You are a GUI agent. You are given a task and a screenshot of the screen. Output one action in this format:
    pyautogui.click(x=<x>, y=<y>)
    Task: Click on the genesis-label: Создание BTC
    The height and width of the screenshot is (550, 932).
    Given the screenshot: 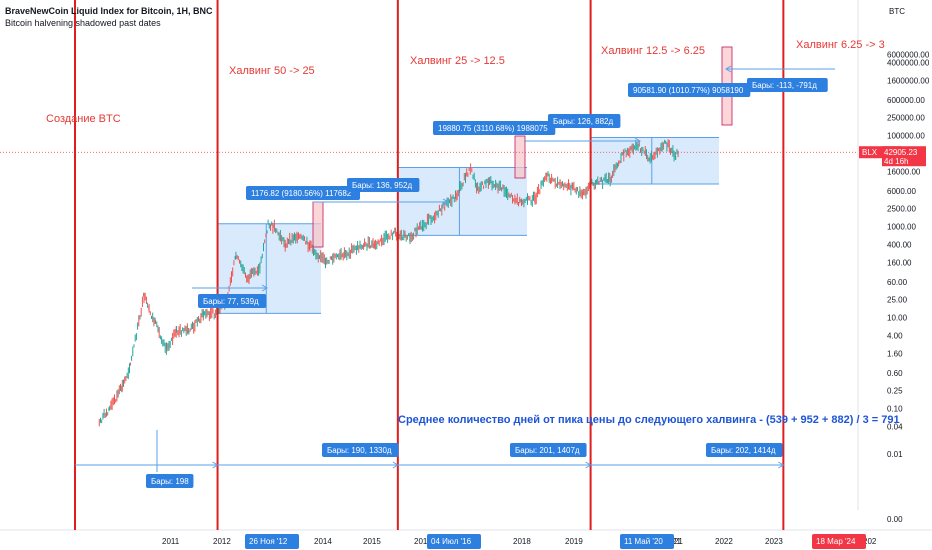 What is the action you would take?
    pyautogui.click(x=83, y=119)
    